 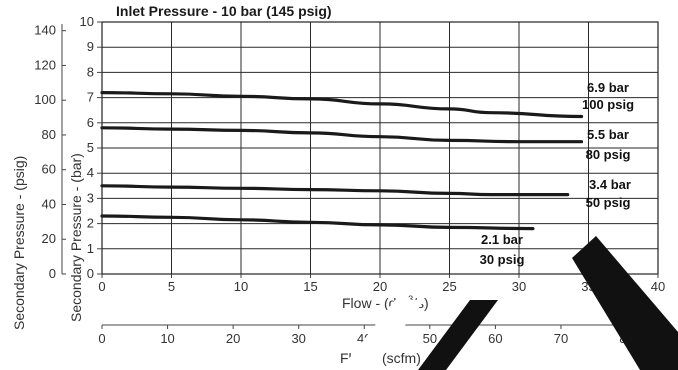 What do you see at coordinates (608, 154) in the screenshot?
I see `series-label-psig-2: 80 psig` at bounding box center [608, 154].